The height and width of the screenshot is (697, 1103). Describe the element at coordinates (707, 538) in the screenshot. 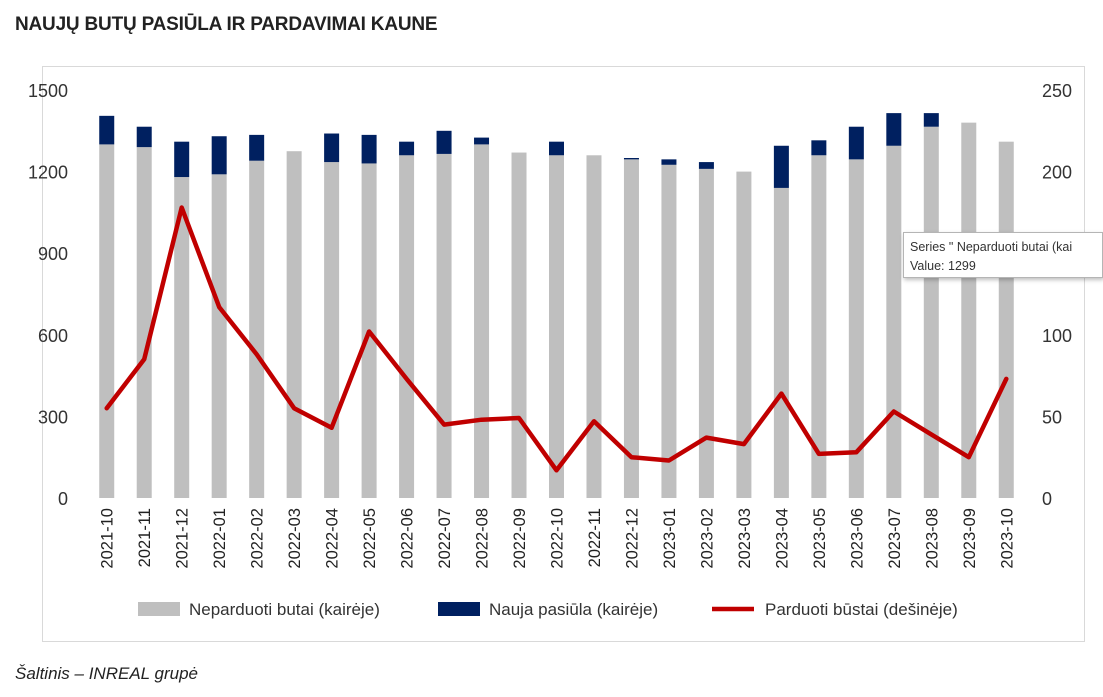

I see `x-tick-label: 2023-02` at that location.